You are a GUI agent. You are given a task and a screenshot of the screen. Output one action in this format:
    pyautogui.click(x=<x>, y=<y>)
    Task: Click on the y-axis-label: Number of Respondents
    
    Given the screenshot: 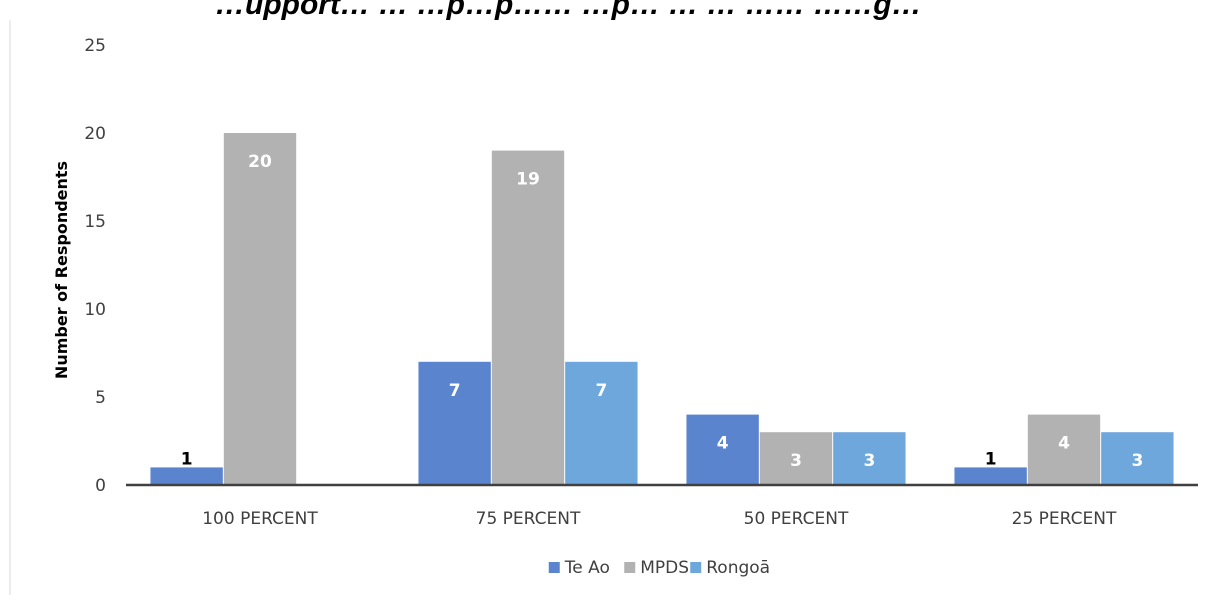 What is the action you would take?
    pyautogui.click(x=61, y=270)
    